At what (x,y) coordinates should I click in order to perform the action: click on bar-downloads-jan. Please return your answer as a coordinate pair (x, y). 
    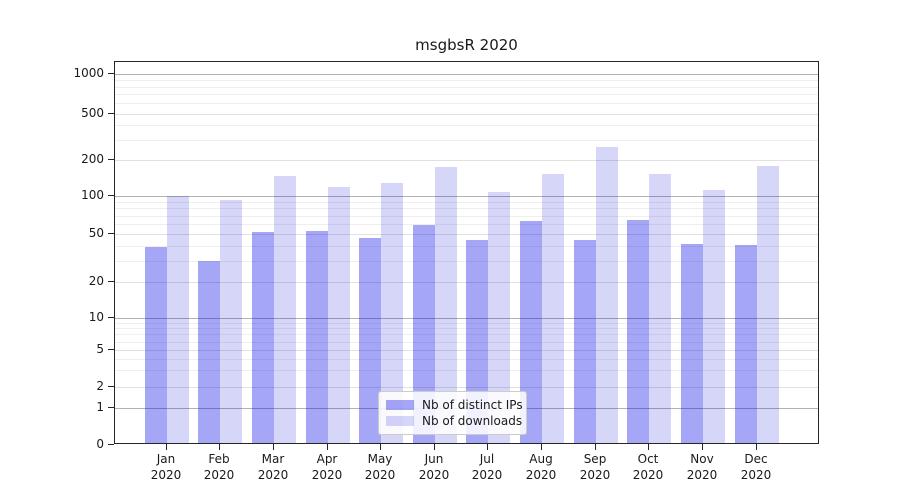
    Looking at the image, I should click on (177, 319).